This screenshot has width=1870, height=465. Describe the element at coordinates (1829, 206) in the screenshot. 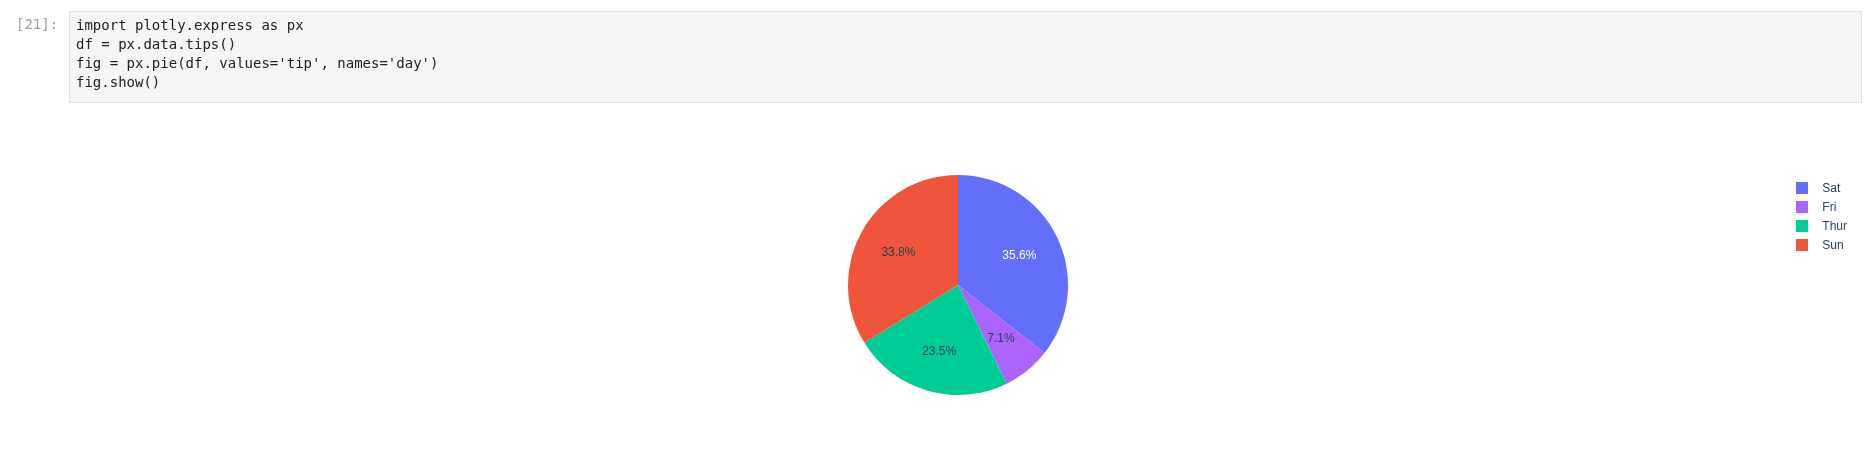

I see `legend-label: Fri` at that location.